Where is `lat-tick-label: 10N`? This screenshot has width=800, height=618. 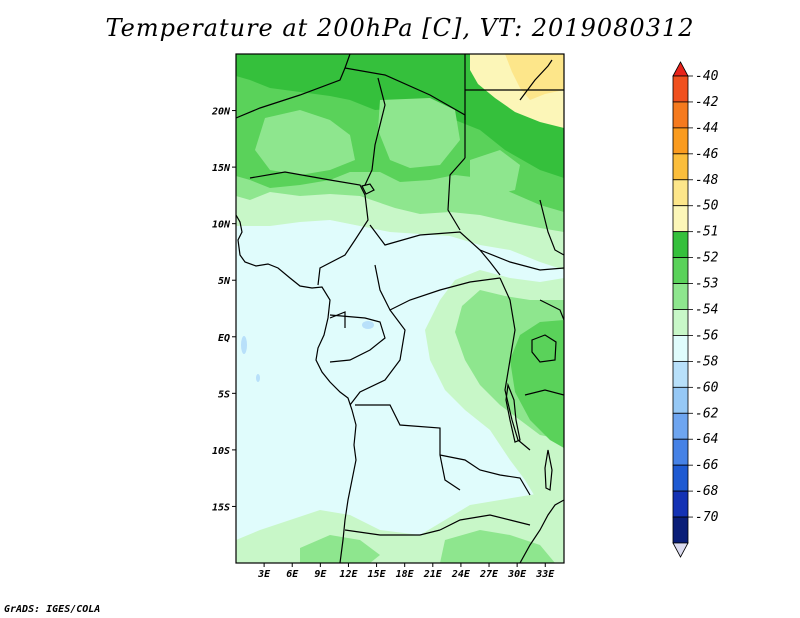 lat-tick-label: 10N is located at coordinates (221, 225).